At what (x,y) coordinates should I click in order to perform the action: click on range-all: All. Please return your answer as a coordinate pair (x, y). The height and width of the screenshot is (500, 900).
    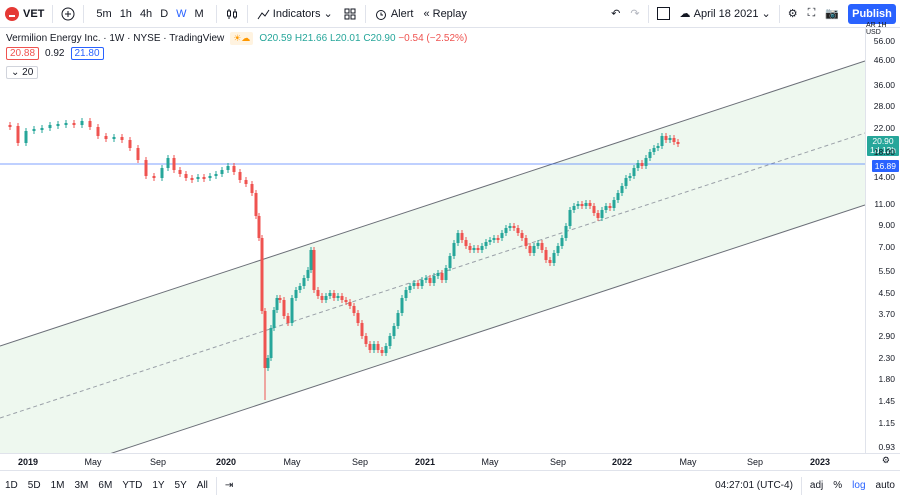
    Looking at the image, I should click on (202, 485).